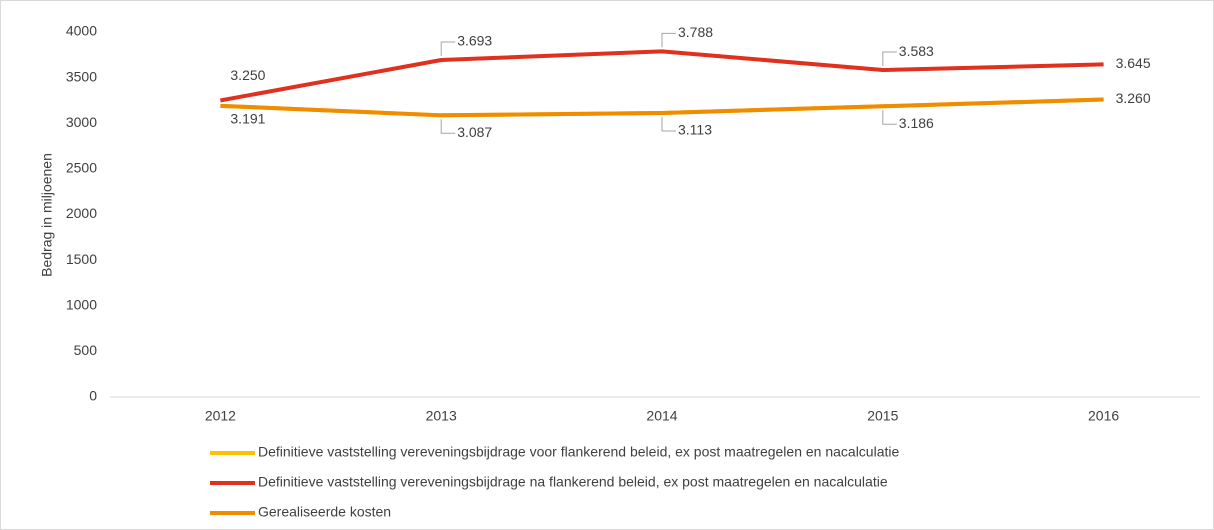  Describe the element at coordinates (474, 41) in the screenshot. I see `data-label: 3.693` at that location.